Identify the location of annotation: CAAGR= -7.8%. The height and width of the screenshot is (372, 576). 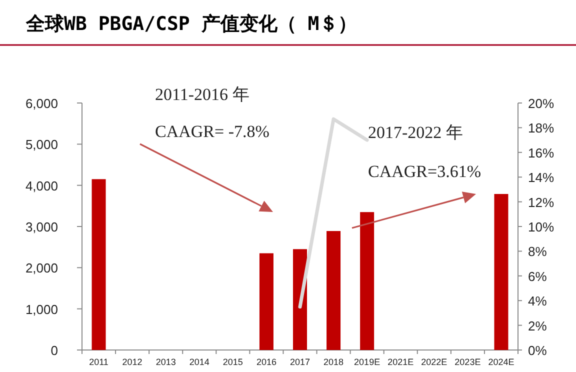
(212, 131).